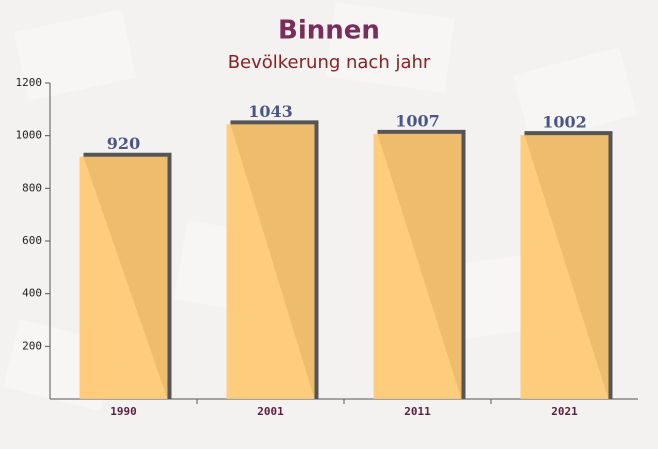 This screenshot has width=658, height=449. I want to click on y-tick-label: 1000, so click(29, 135).